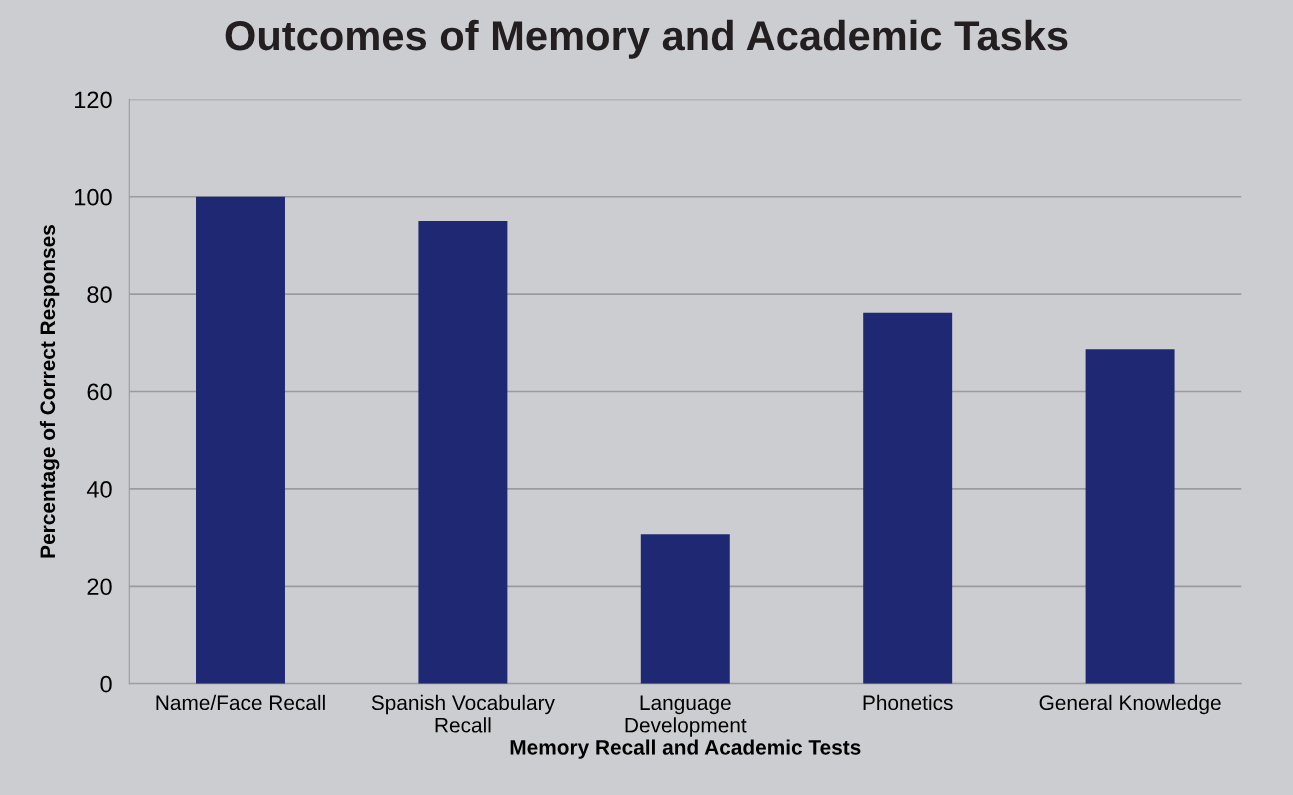  I want to click on y-tick-label: 100, so click(93, 197).